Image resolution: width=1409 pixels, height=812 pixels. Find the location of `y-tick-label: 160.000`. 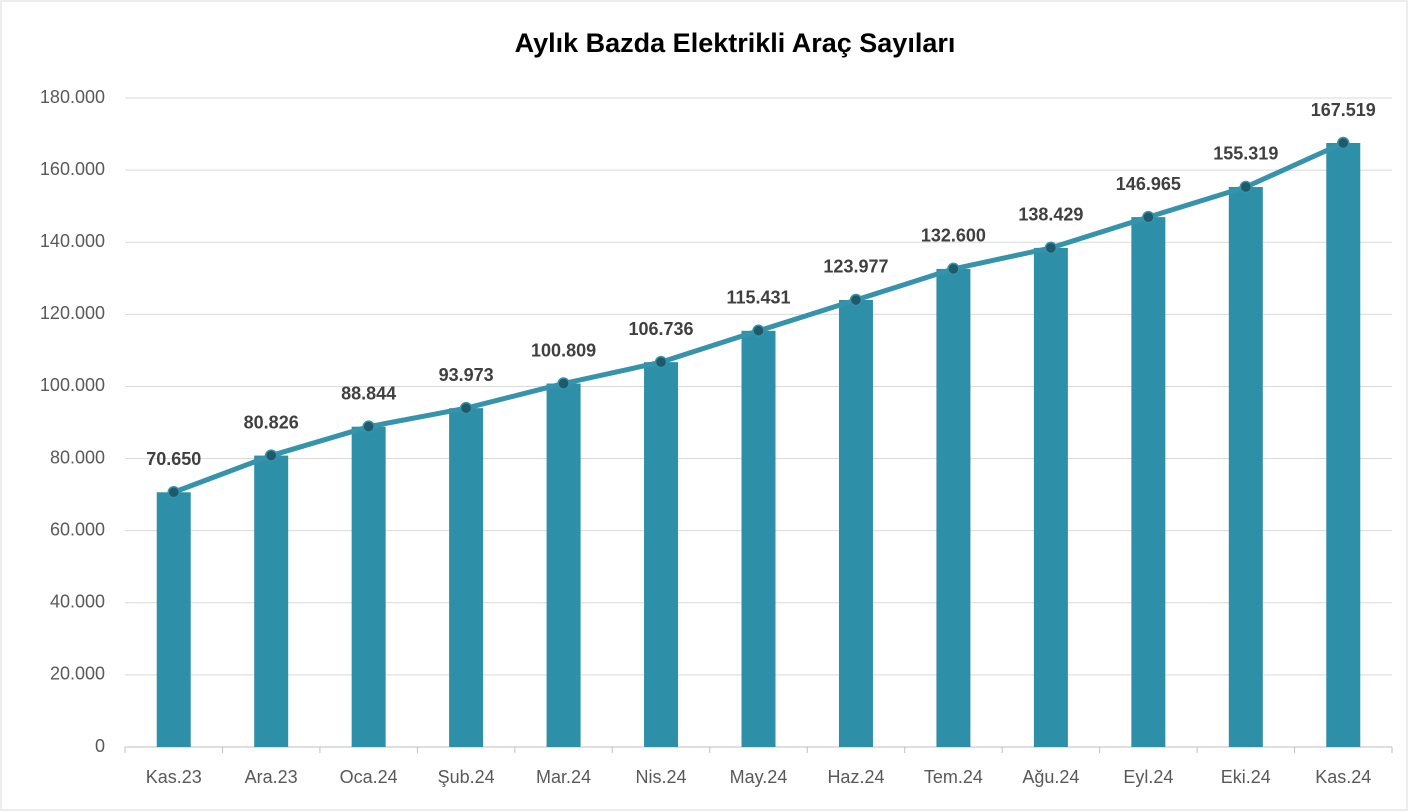

y-tick-label: 160.000 is located at coordinates (72, 169).